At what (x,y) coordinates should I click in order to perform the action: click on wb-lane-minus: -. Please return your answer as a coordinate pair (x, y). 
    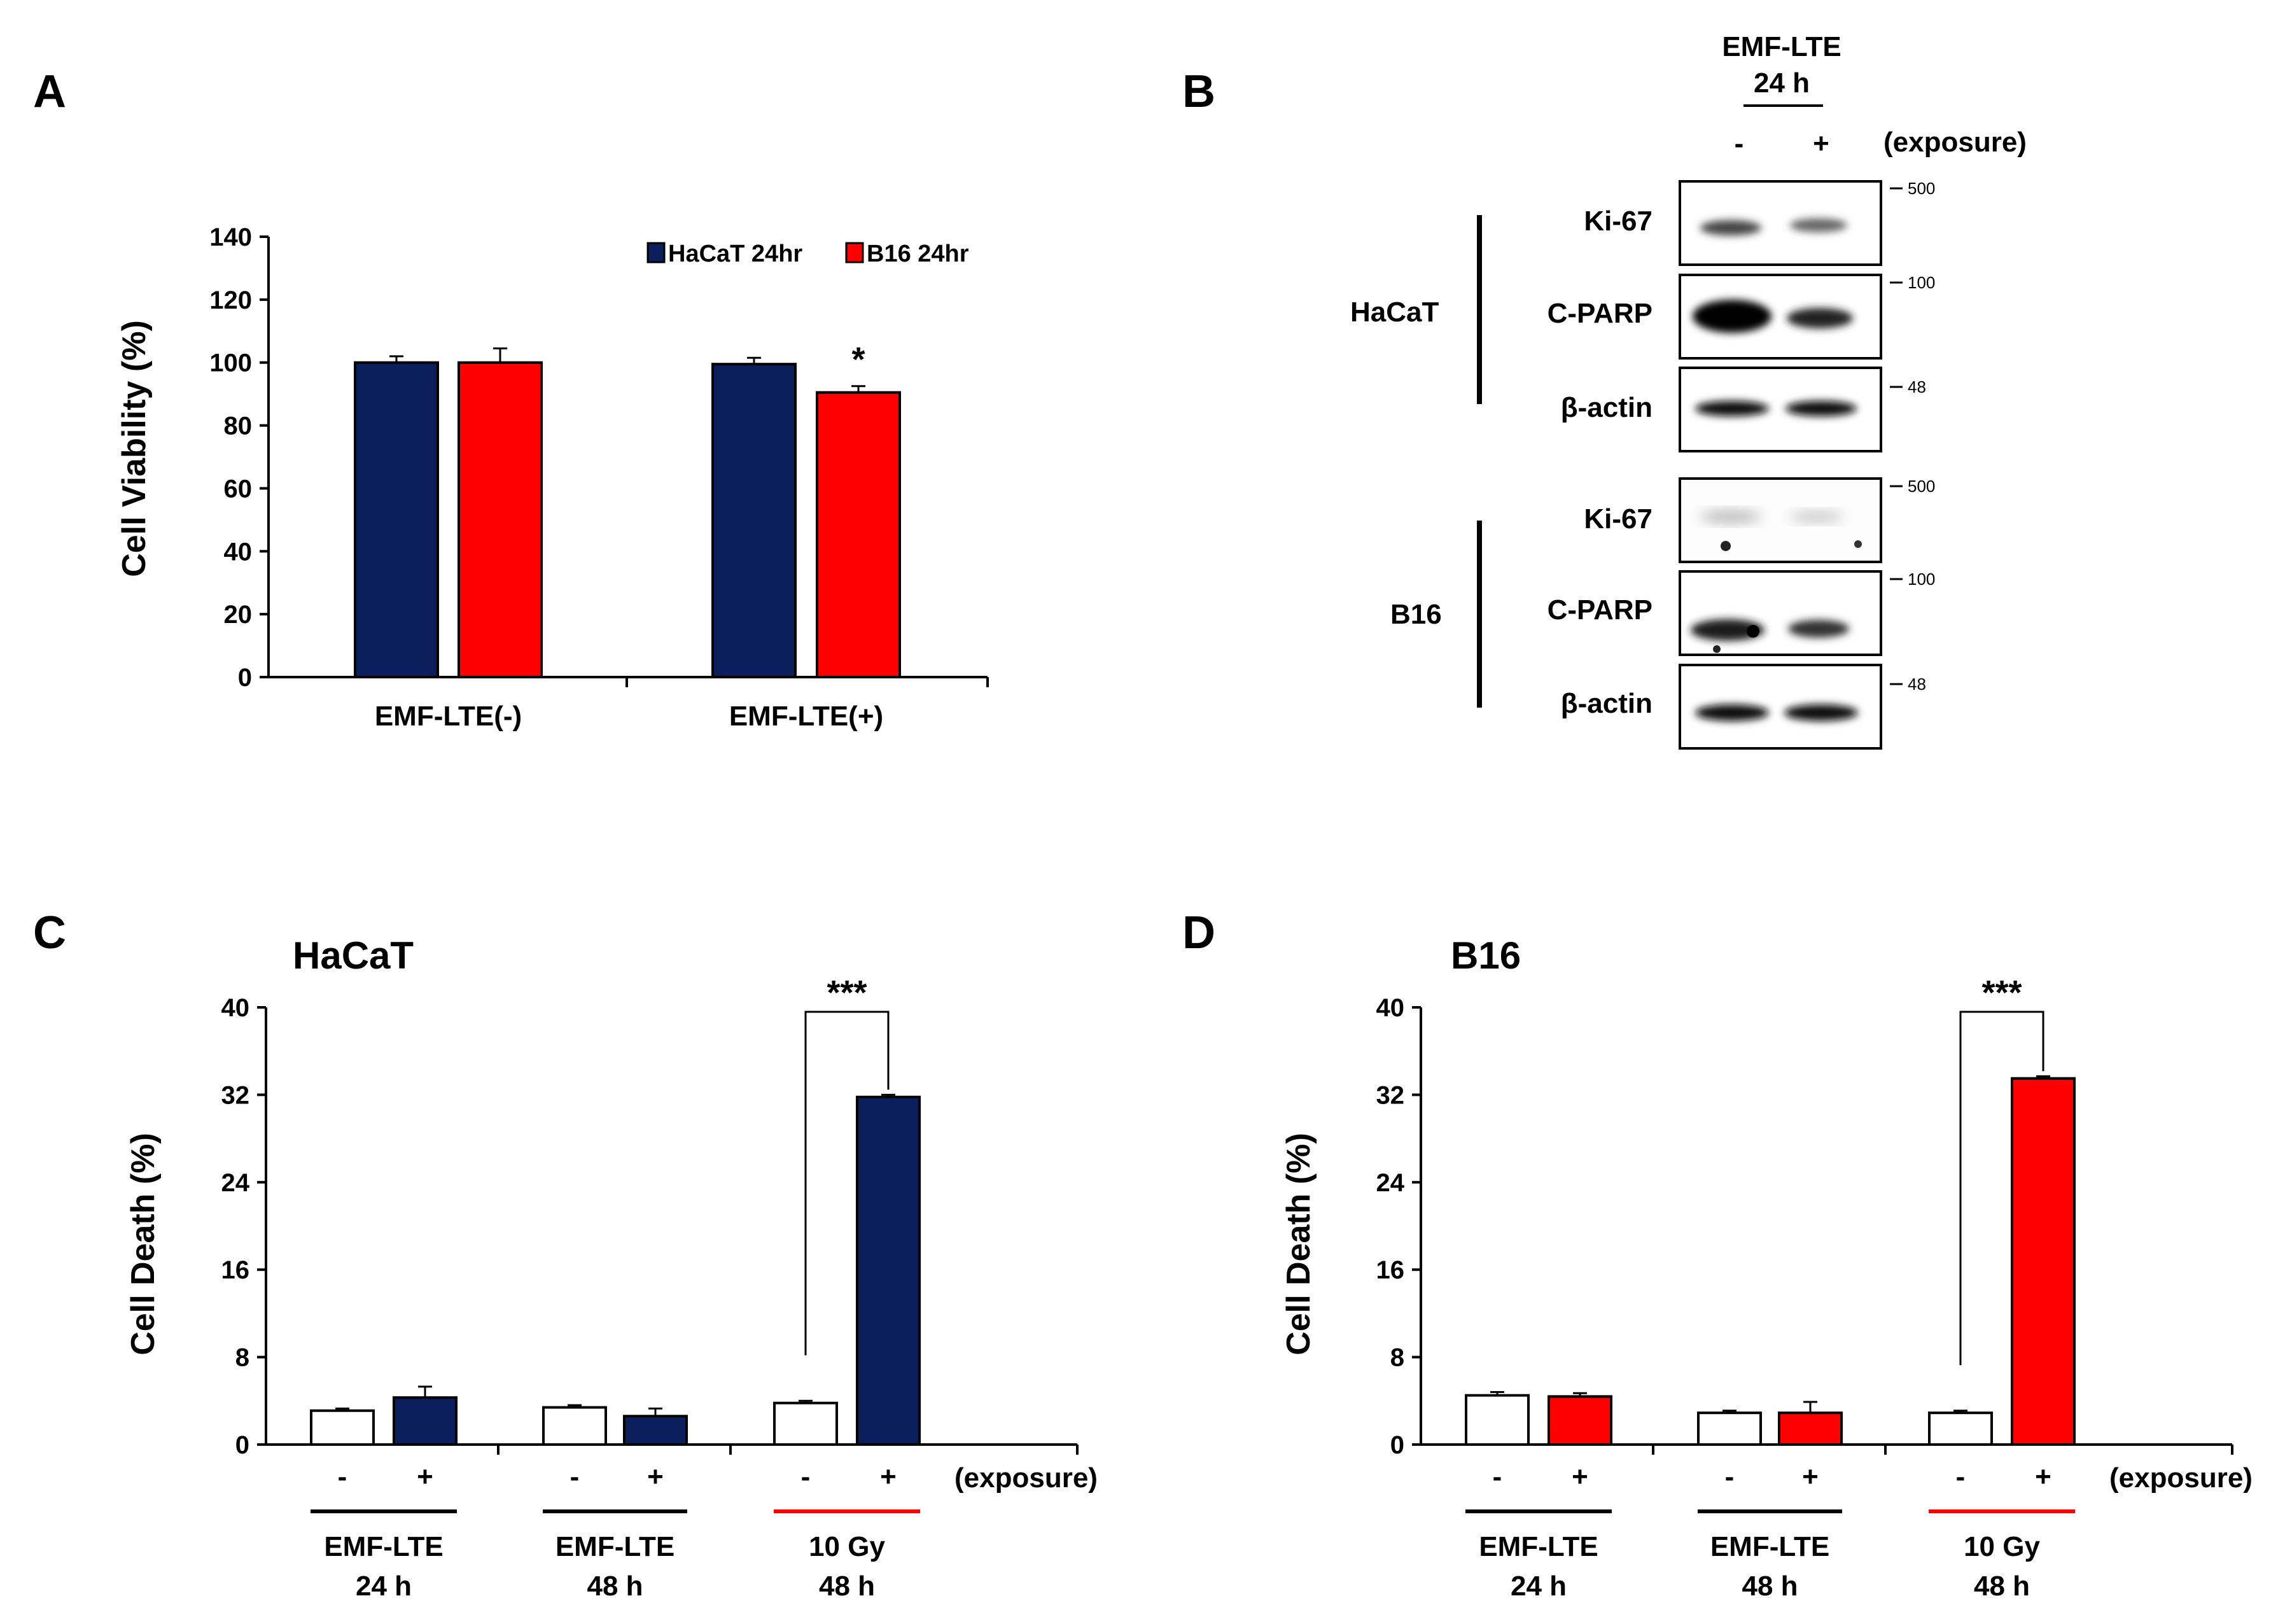
    Looking at the image, I should click on (1740, 143).